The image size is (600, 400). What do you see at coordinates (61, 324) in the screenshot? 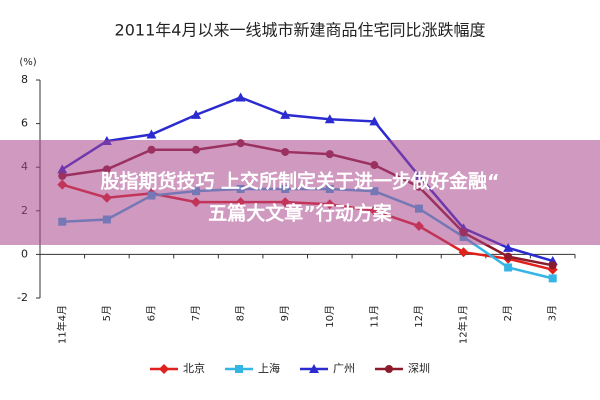
I see `x-tick-label: 11年4月` at bounding box center [61, 324].